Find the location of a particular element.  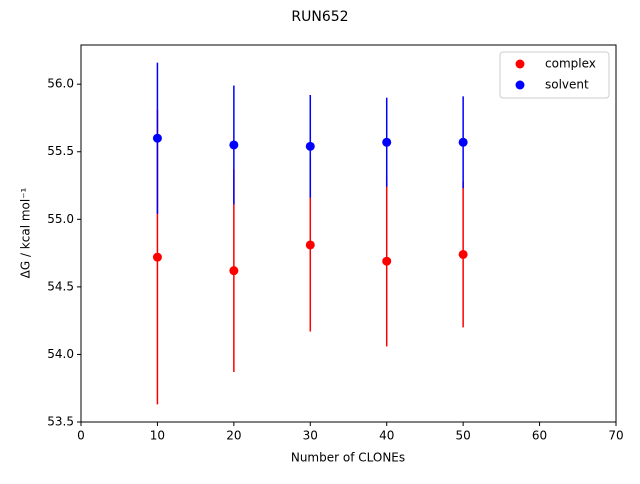

y-axis-label: ΔG / kcal mol⁻¹ is located at coordinates (26, 232).